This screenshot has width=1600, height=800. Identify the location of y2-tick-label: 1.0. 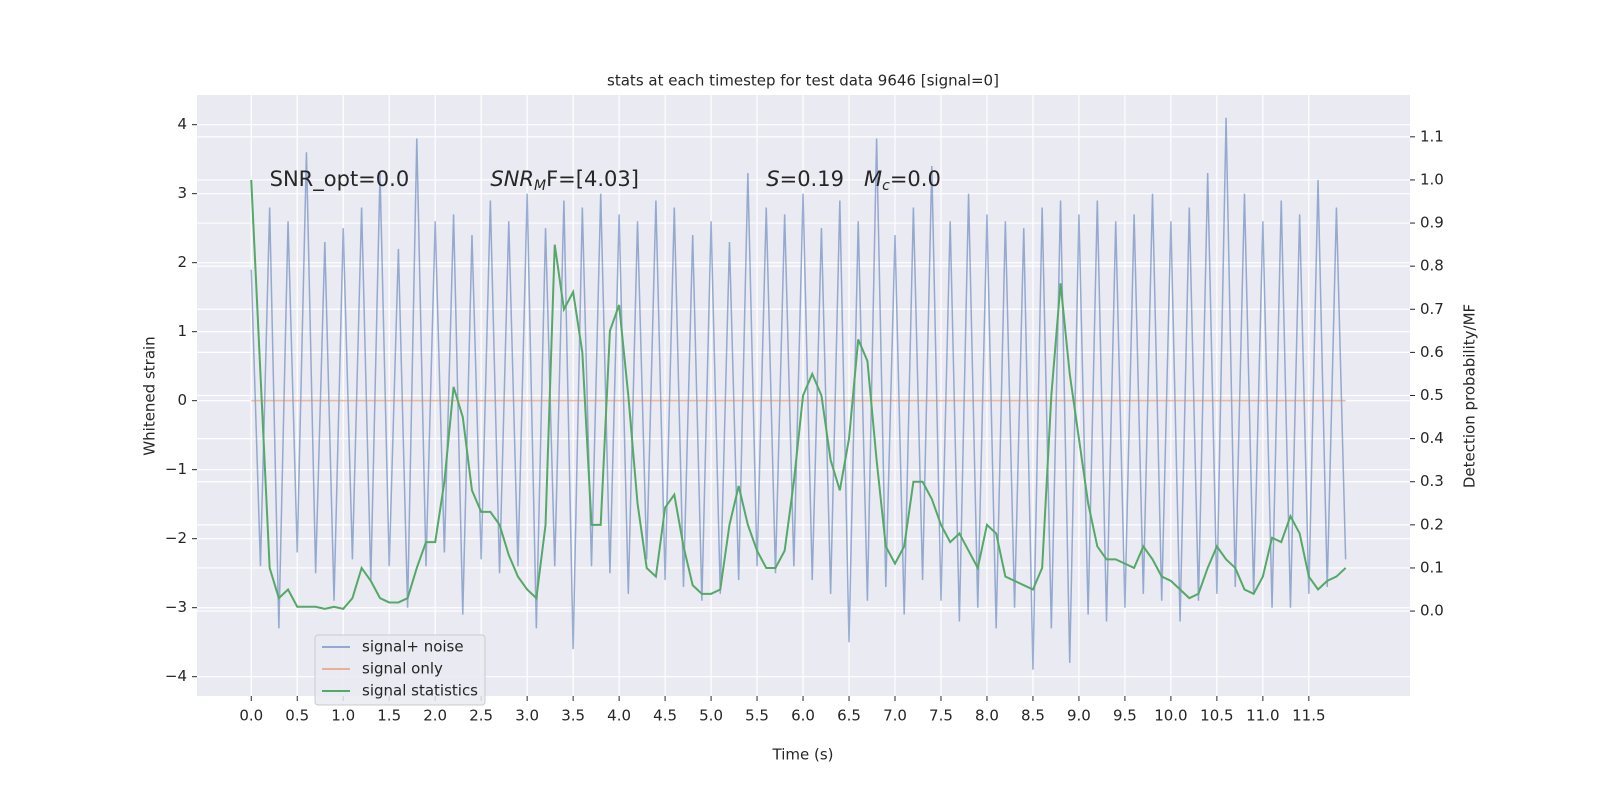
(1432, 179).